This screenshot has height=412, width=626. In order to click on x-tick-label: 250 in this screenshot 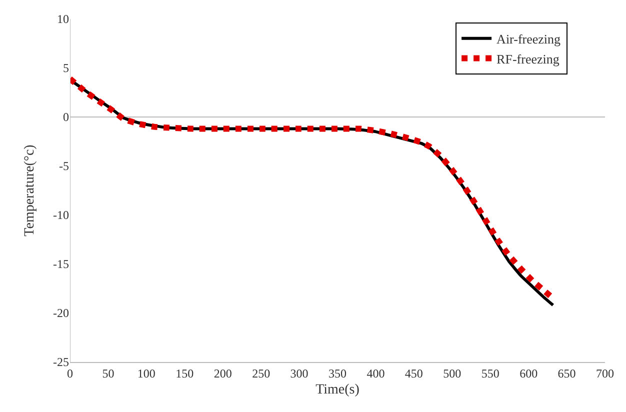, I will do `click(261, 373)`.